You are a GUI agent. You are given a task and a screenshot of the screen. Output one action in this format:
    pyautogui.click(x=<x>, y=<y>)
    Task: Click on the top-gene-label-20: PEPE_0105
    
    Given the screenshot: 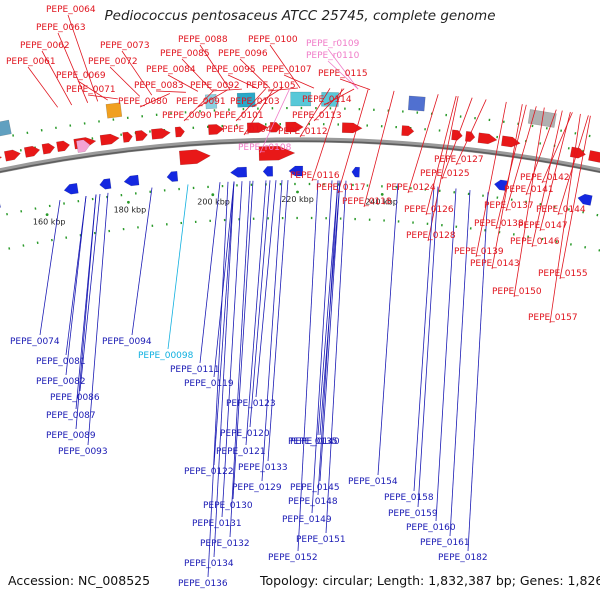 What is the action you would take?
    pyautogui.click(x=271, y=86)
    